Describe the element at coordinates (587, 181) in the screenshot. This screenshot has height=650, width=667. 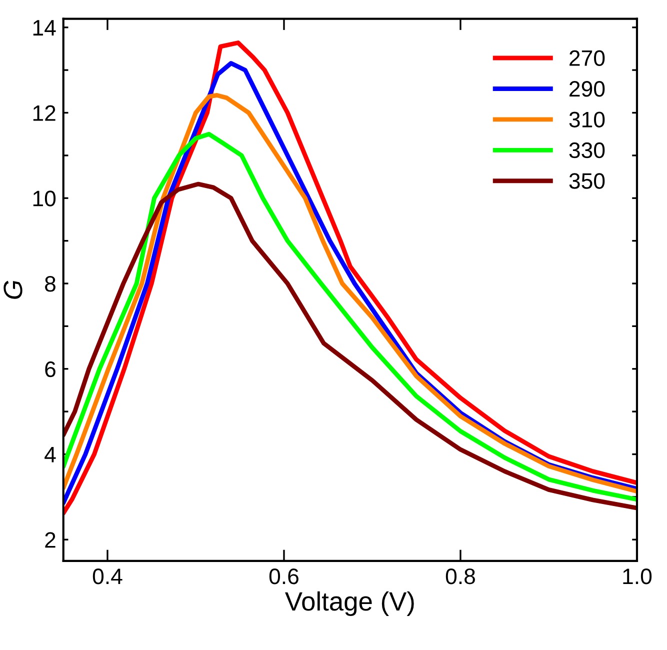
I see `legend-label: 350` at that location.